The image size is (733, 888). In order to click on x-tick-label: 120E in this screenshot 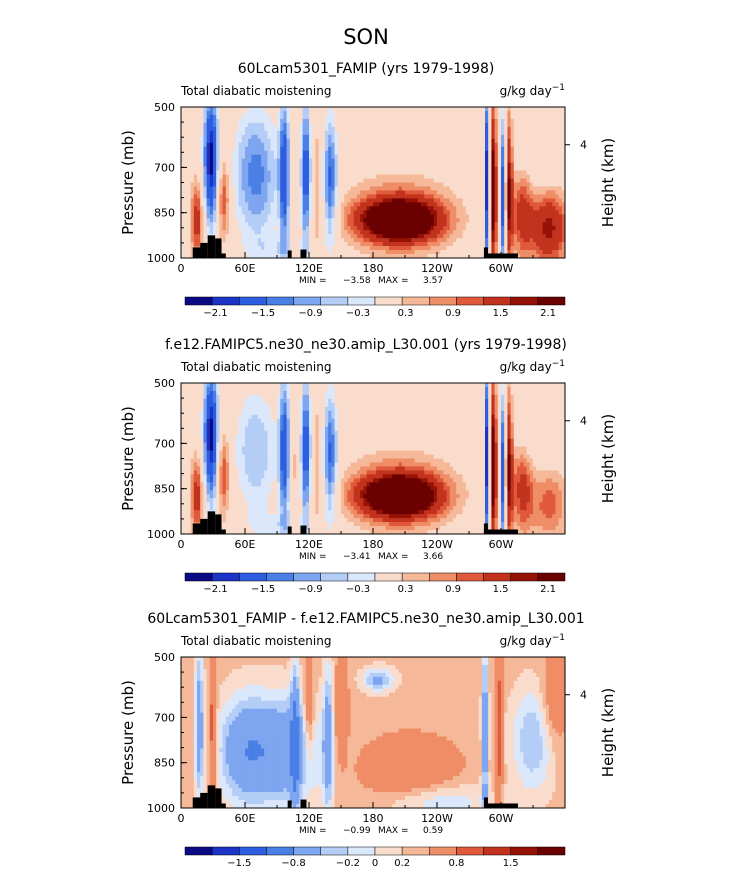, I will do `click(309, 268)`.